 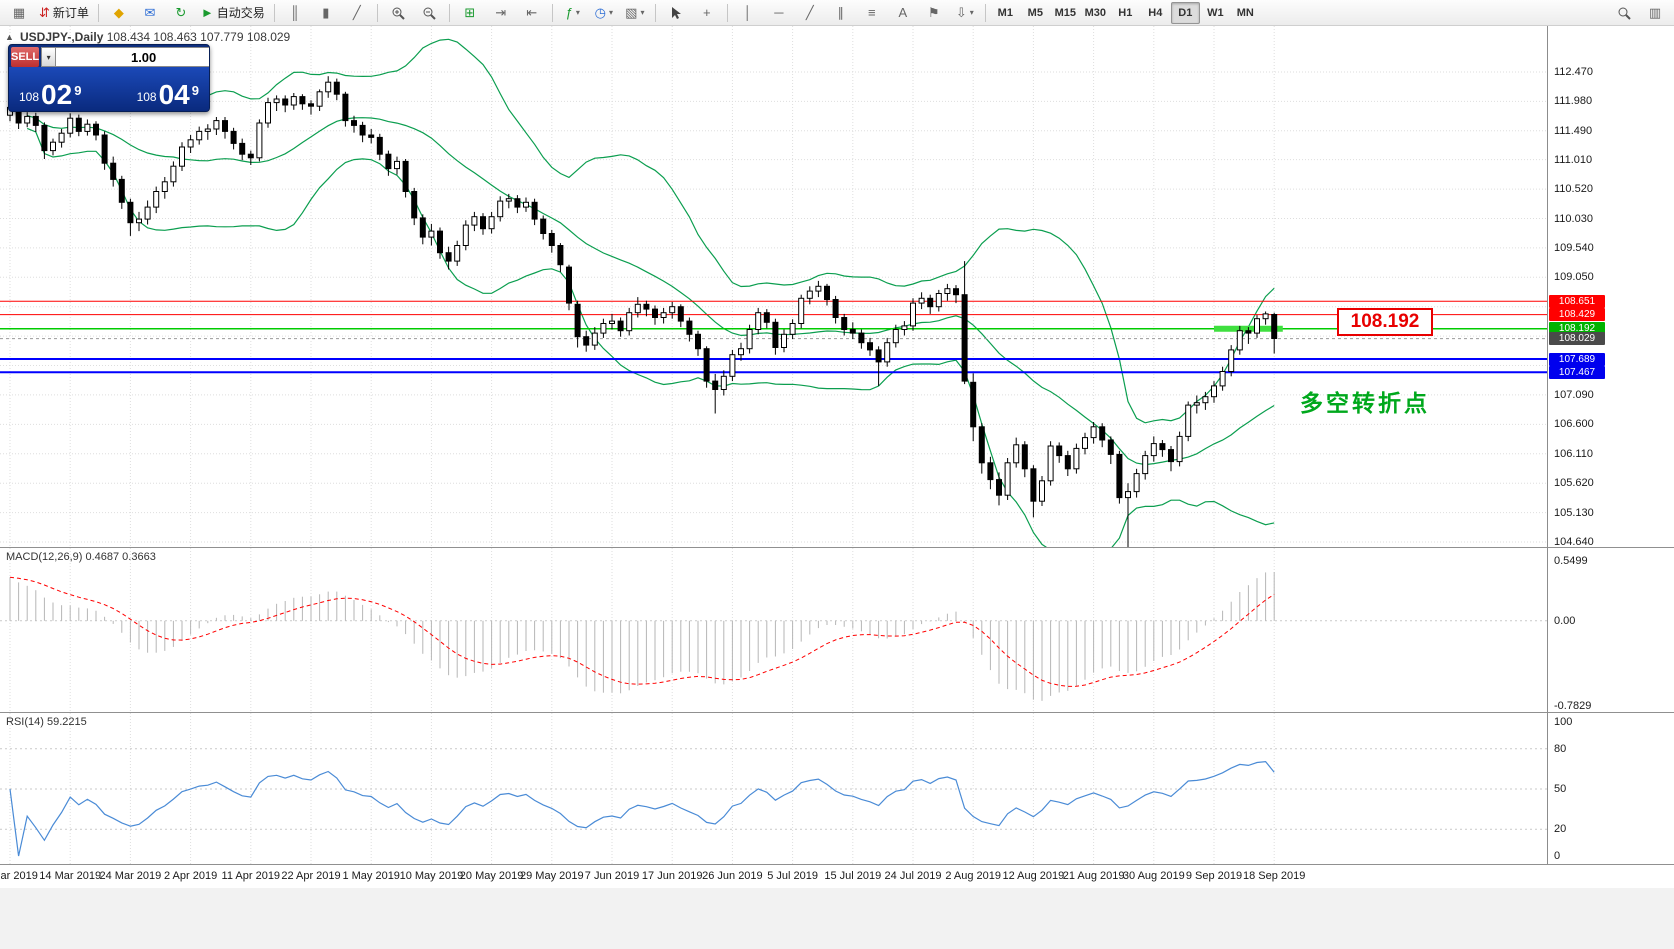 What do you see at coordinates (1574, 541) in the screenshot?
I see `scale-tick: 104.640` at bounding box center [1574, 541].